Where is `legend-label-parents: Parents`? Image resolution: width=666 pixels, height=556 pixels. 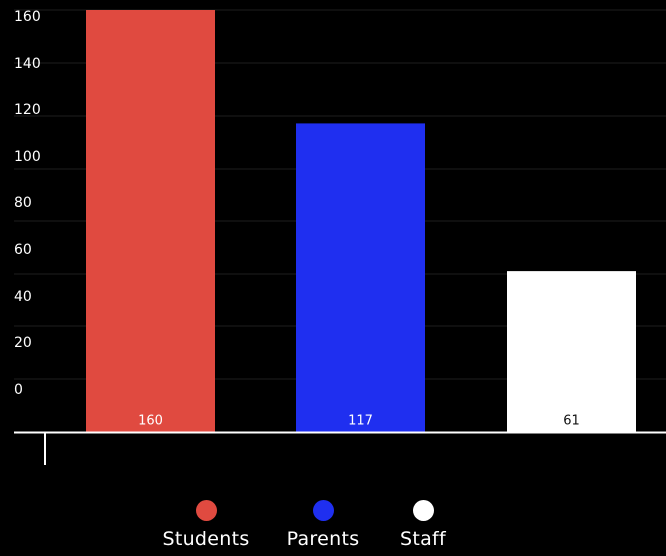 legend-label-parents: Parents is located at coordinates (323, 539).